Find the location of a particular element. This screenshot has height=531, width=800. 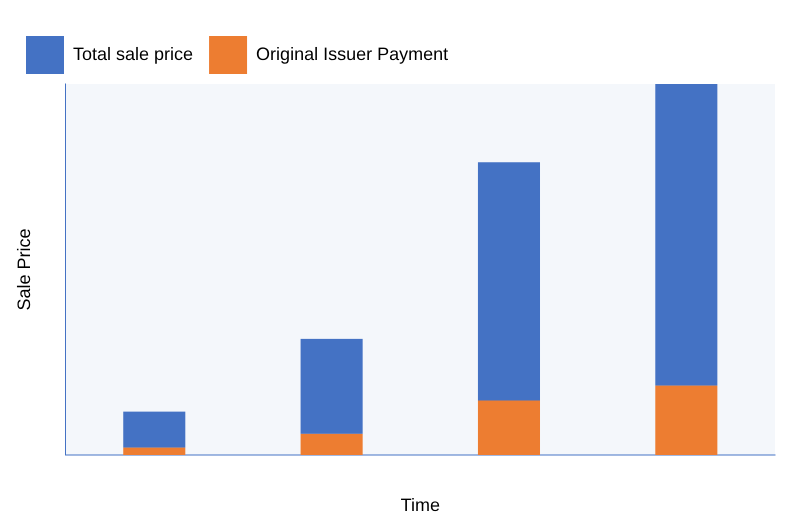

legend-label: Total sale price is located at coordinates (133, 54).